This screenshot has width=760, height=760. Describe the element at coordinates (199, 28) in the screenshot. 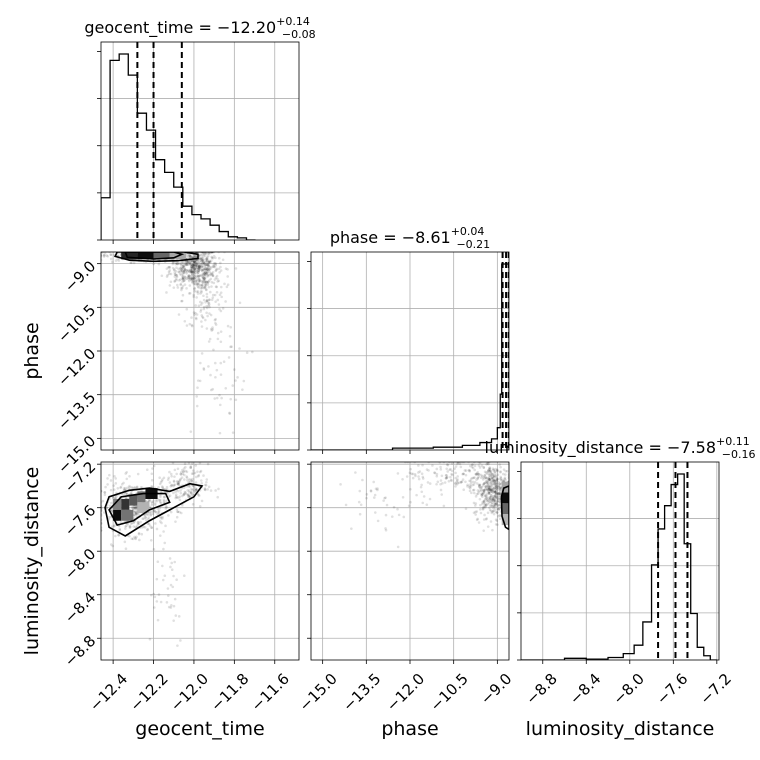

I see `panel-title-geocent_time: geocent_time = −12.20+0.14 −0.08` at that location.